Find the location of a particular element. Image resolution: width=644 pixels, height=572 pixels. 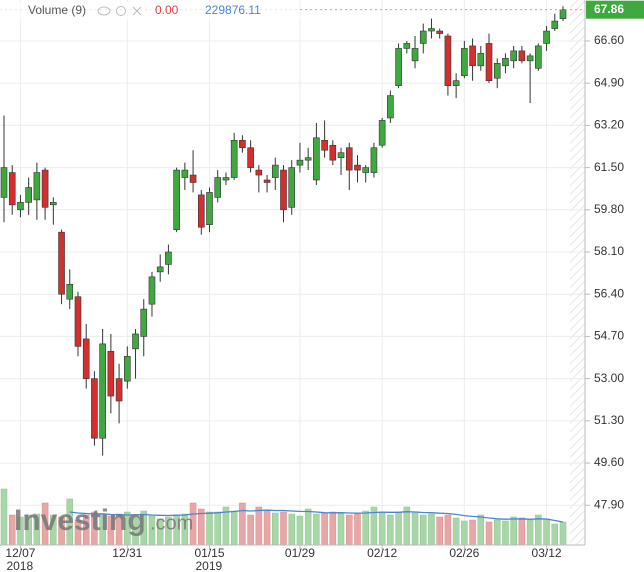

x-tick-label: 01/29 is located at coordinates (300, 553).